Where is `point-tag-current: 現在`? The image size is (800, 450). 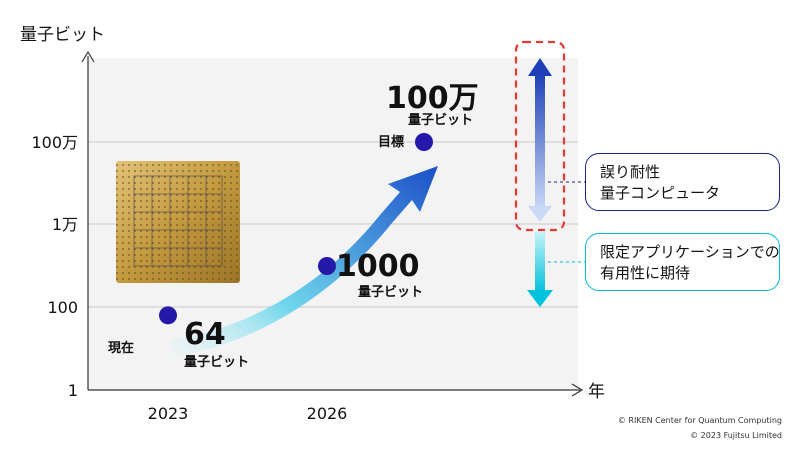 point-tag-current: 現在 is located at coordinates (121, 348).